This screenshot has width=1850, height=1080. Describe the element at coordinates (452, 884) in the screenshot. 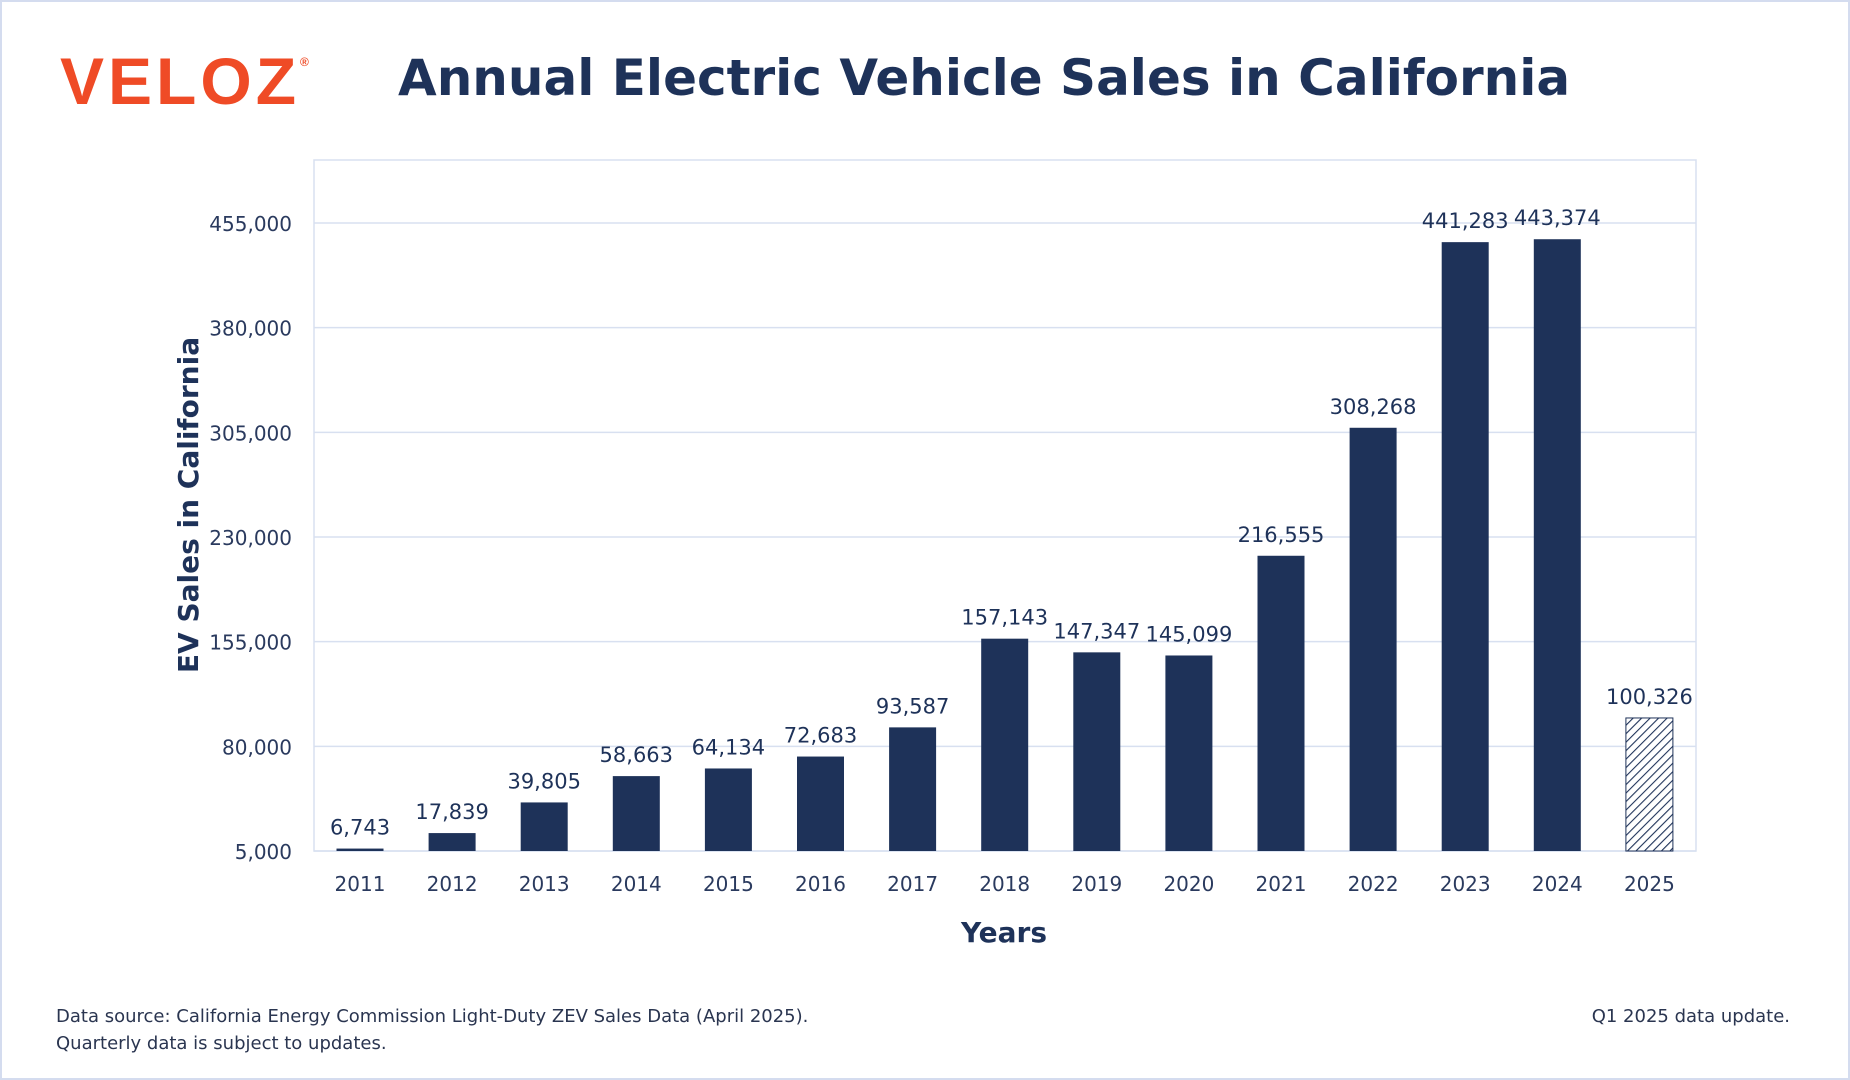

I see `x-tick-label: 2012` at that location.